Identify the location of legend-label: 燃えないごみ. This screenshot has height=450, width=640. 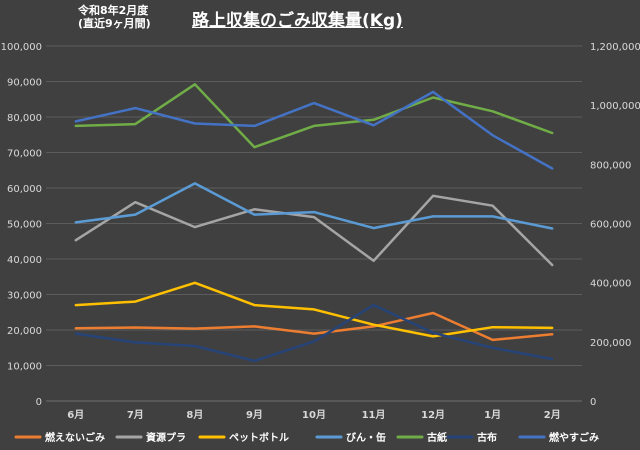
(75, 437).